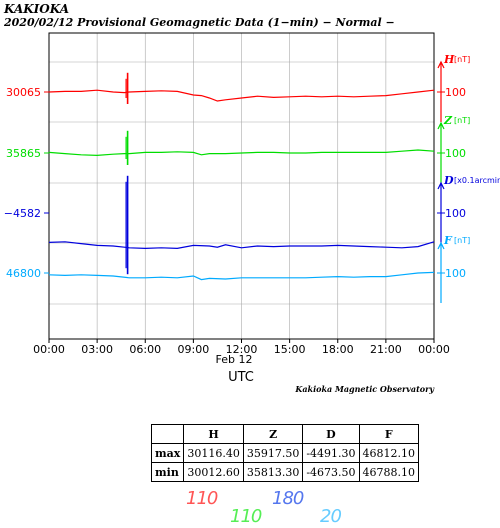  What do you see at coordinates (389, 472) in the screenshot?
I see `stats-cell: 46788.10` at bounding box center [389, 472].